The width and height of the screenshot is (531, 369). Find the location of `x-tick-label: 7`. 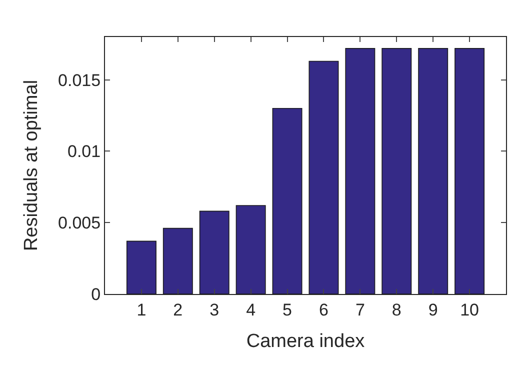

x-tick-label: 7 is located at coordinates (360, 310).